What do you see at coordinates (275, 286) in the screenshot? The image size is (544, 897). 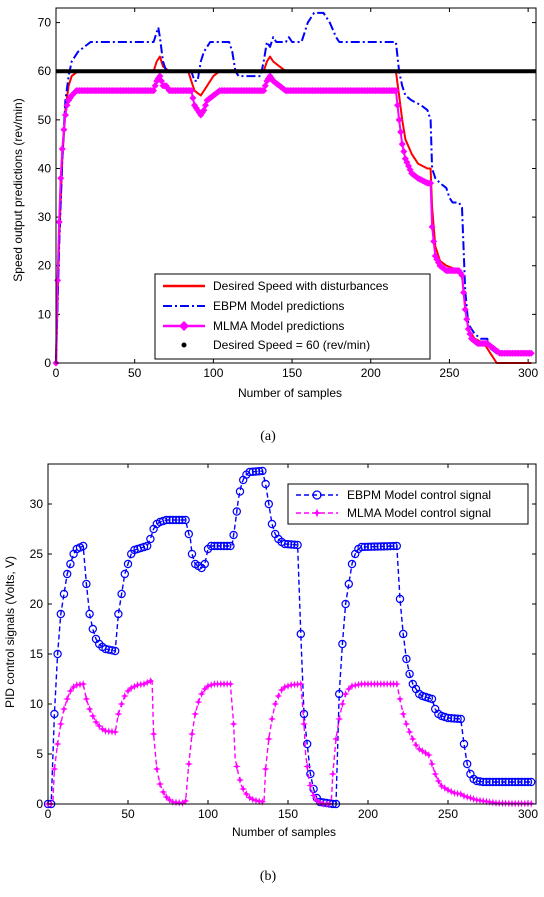 I see `legend-item-desired-speed-with-disturbances: Desired Speed with disturbances` at bounding box center [275, 286].